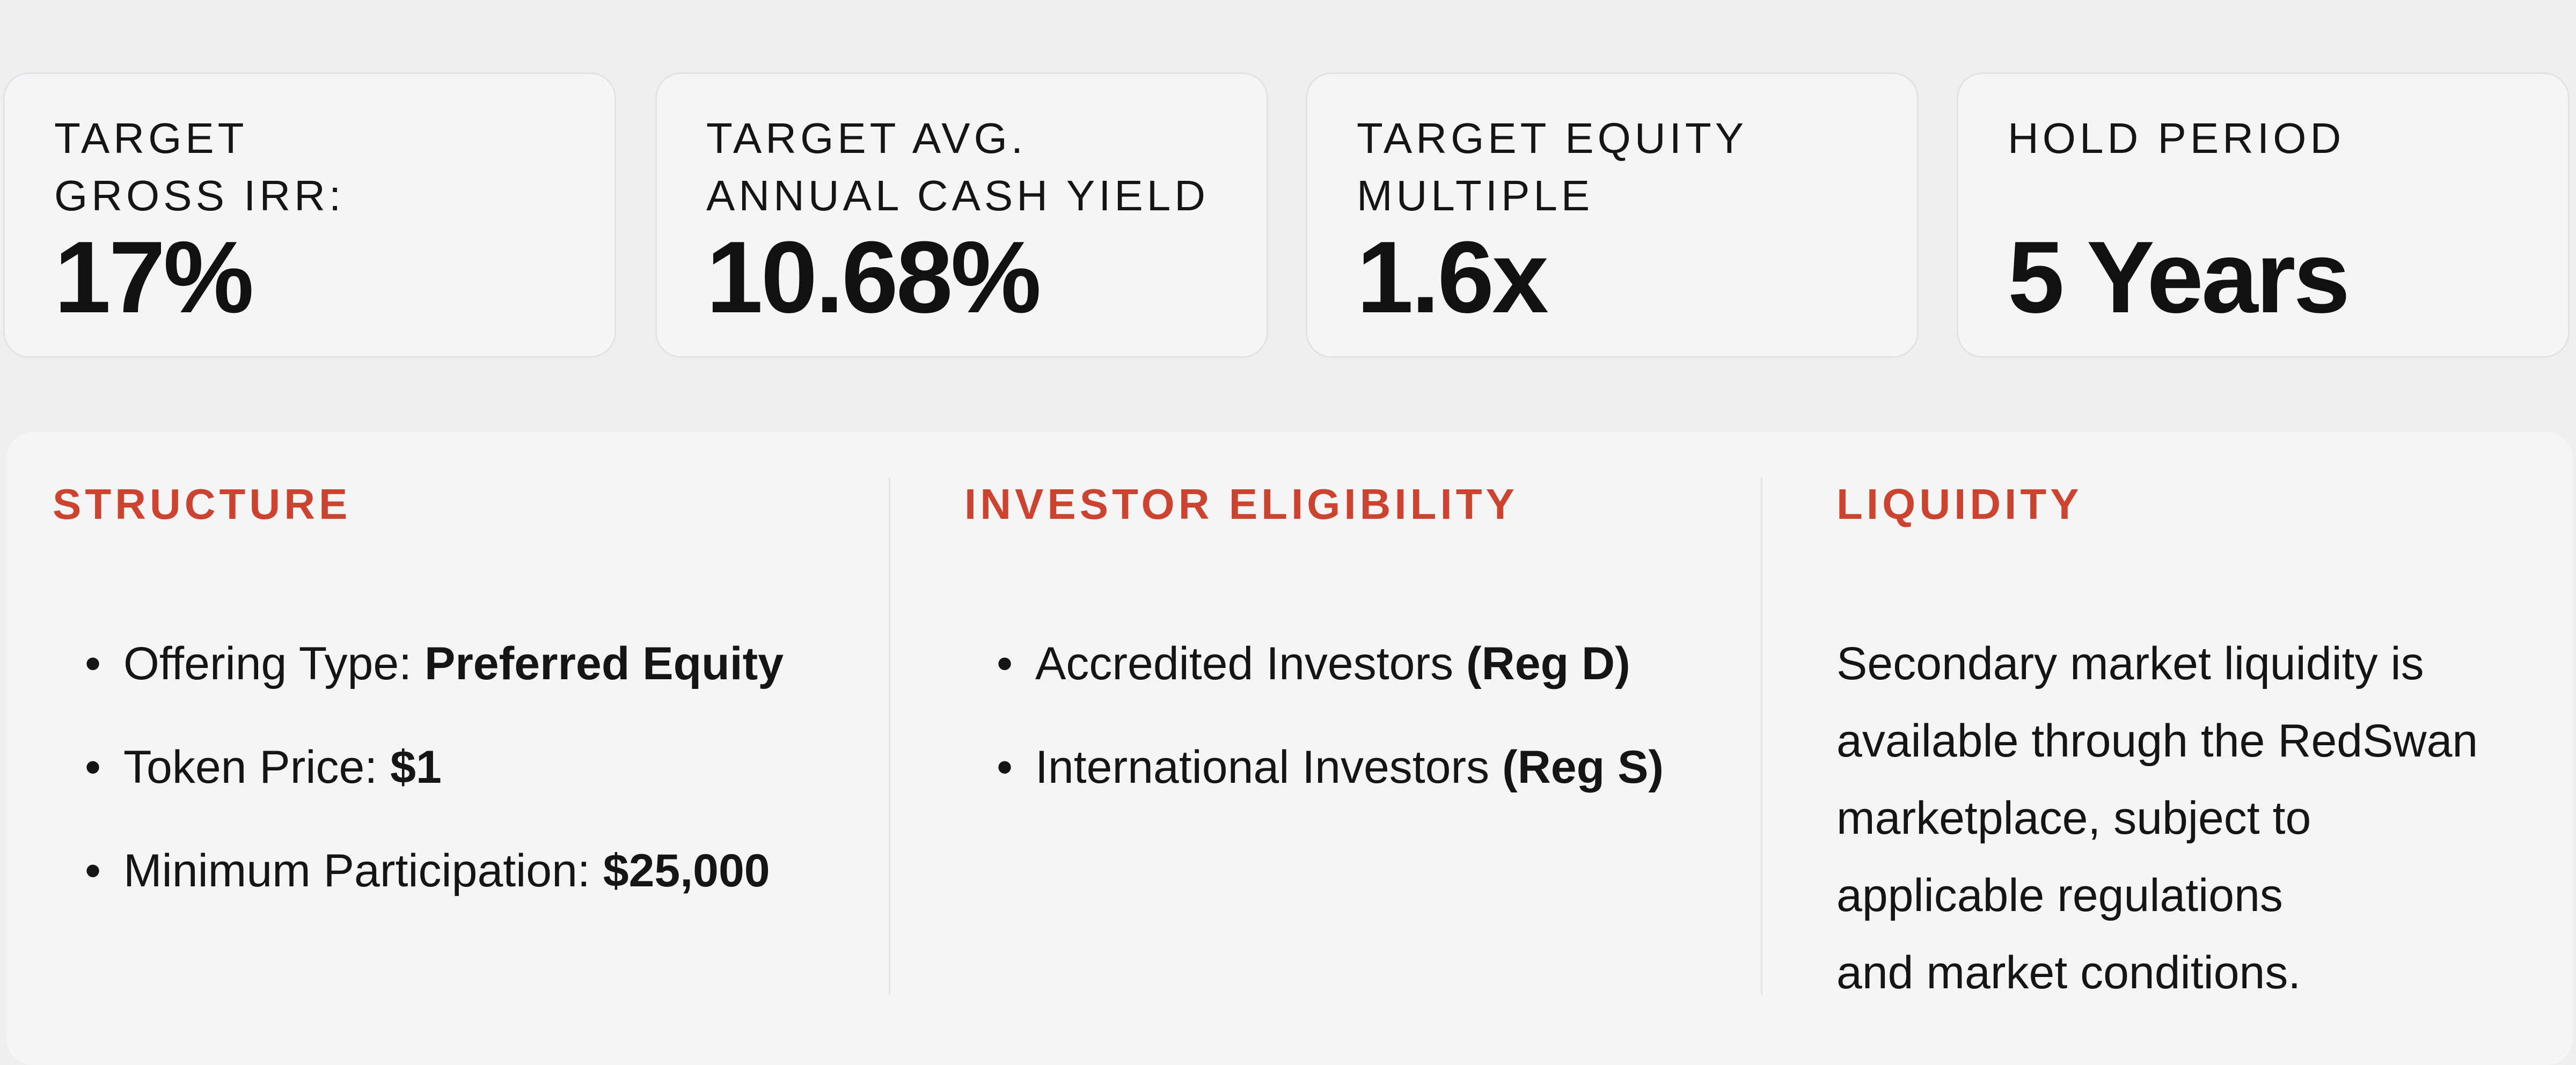 Image resolution: width=2576 pixels, height=1065 pixels. I want to click on bullet-item: • Minimum Participation: $25,000, so click(427, 870).